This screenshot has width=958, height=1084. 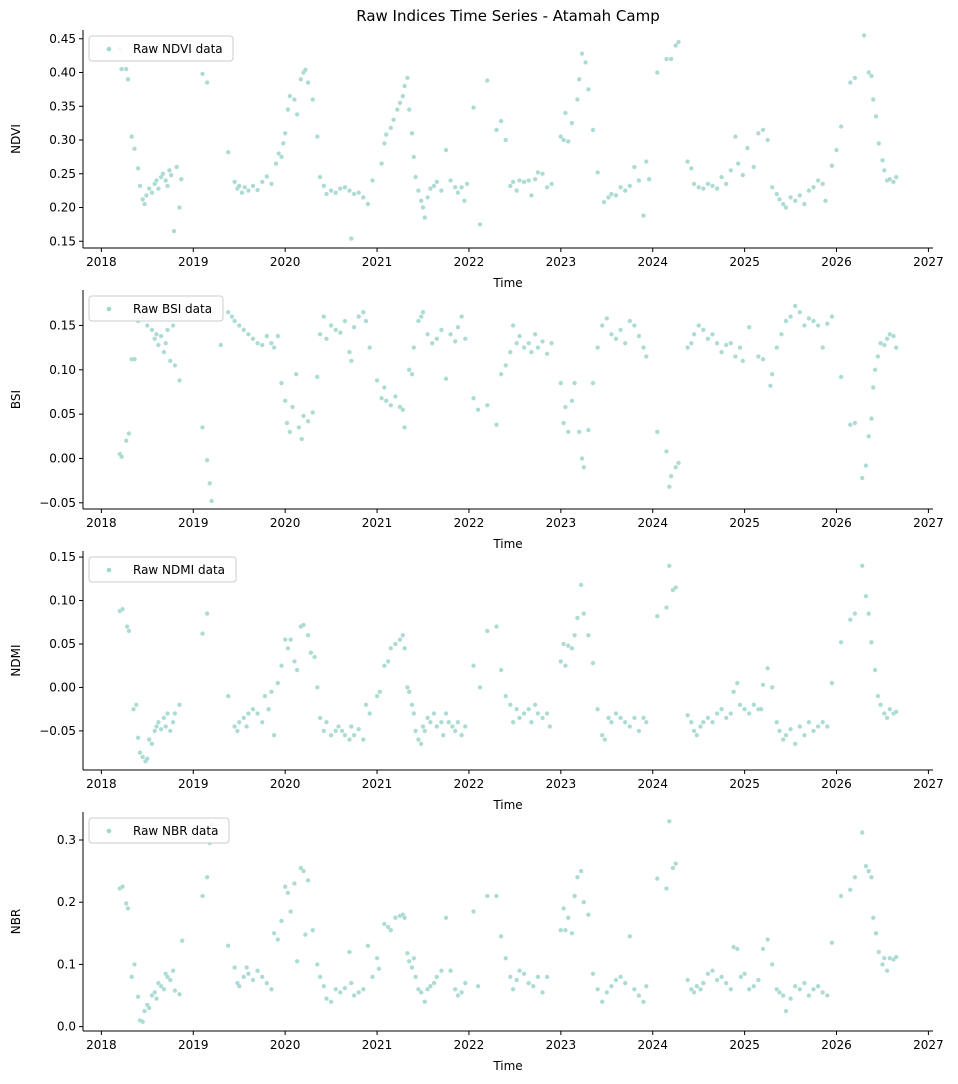 What do you see at coordinates (109, 570) in the screenshot?
I see `ndmi-legend-marker` at bounding box center [109, 570].